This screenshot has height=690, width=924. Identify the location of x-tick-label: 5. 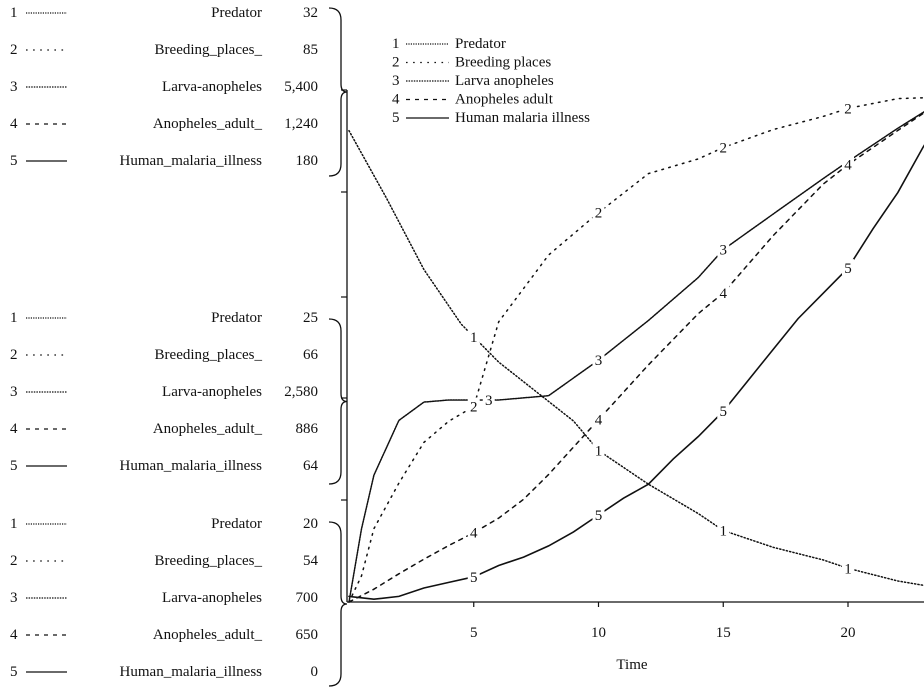
(474, 633).